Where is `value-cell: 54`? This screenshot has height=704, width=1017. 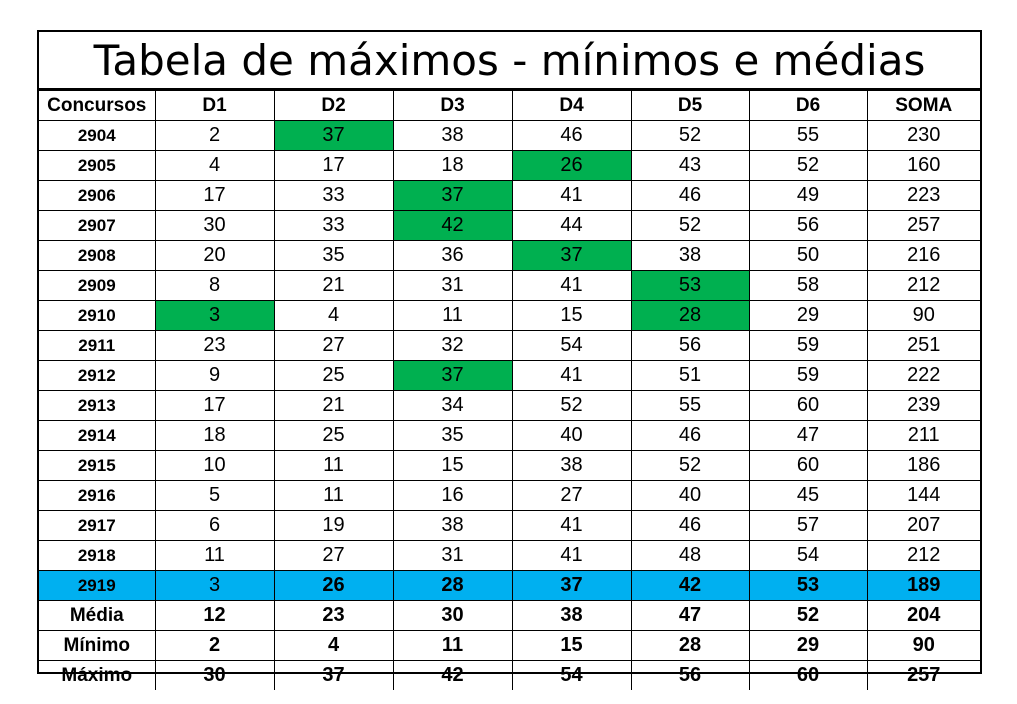
value-cell: 54 is located at coordinates (571, 345).